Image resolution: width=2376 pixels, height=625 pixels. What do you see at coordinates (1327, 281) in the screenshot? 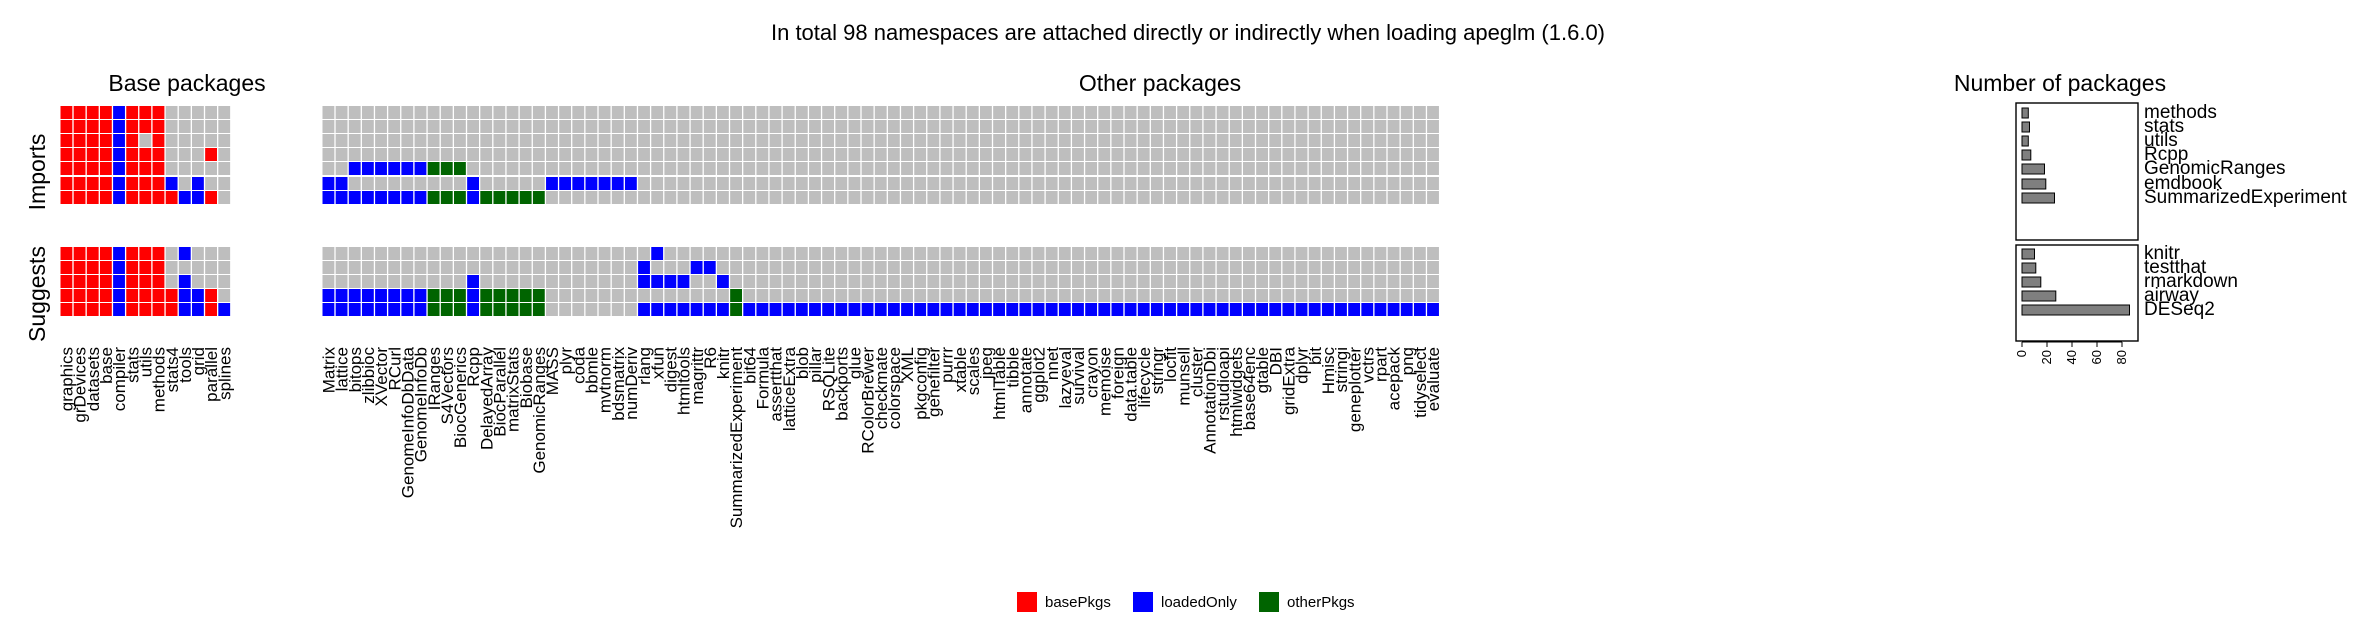
I see `cell-rmarkdown-Hmisc` at bounding box center [1327, 281].